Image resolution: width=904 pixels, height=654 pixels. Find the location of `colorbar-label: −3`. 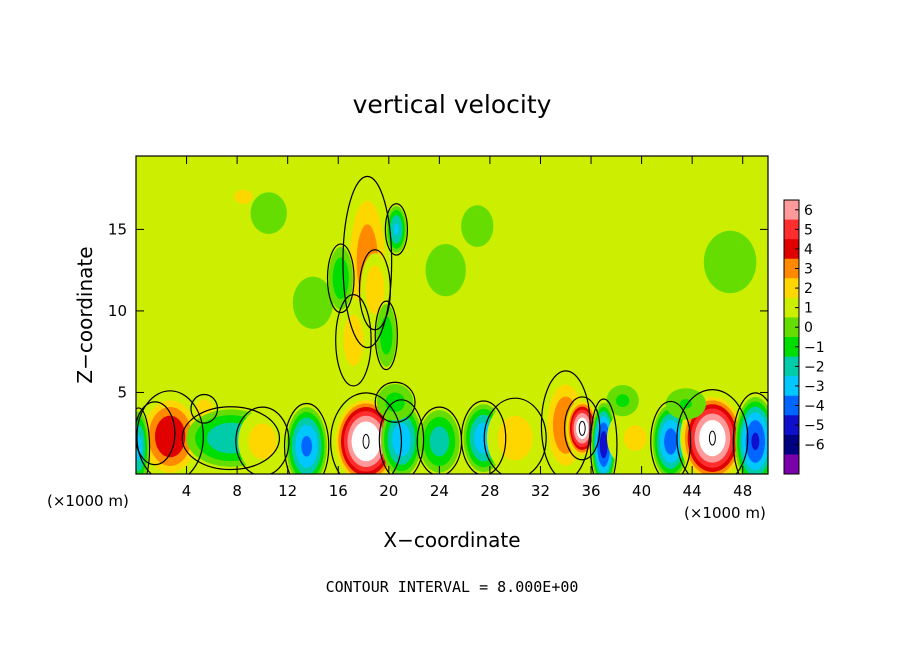

colorbar-label: −3 is located at coordinates (814, 387).